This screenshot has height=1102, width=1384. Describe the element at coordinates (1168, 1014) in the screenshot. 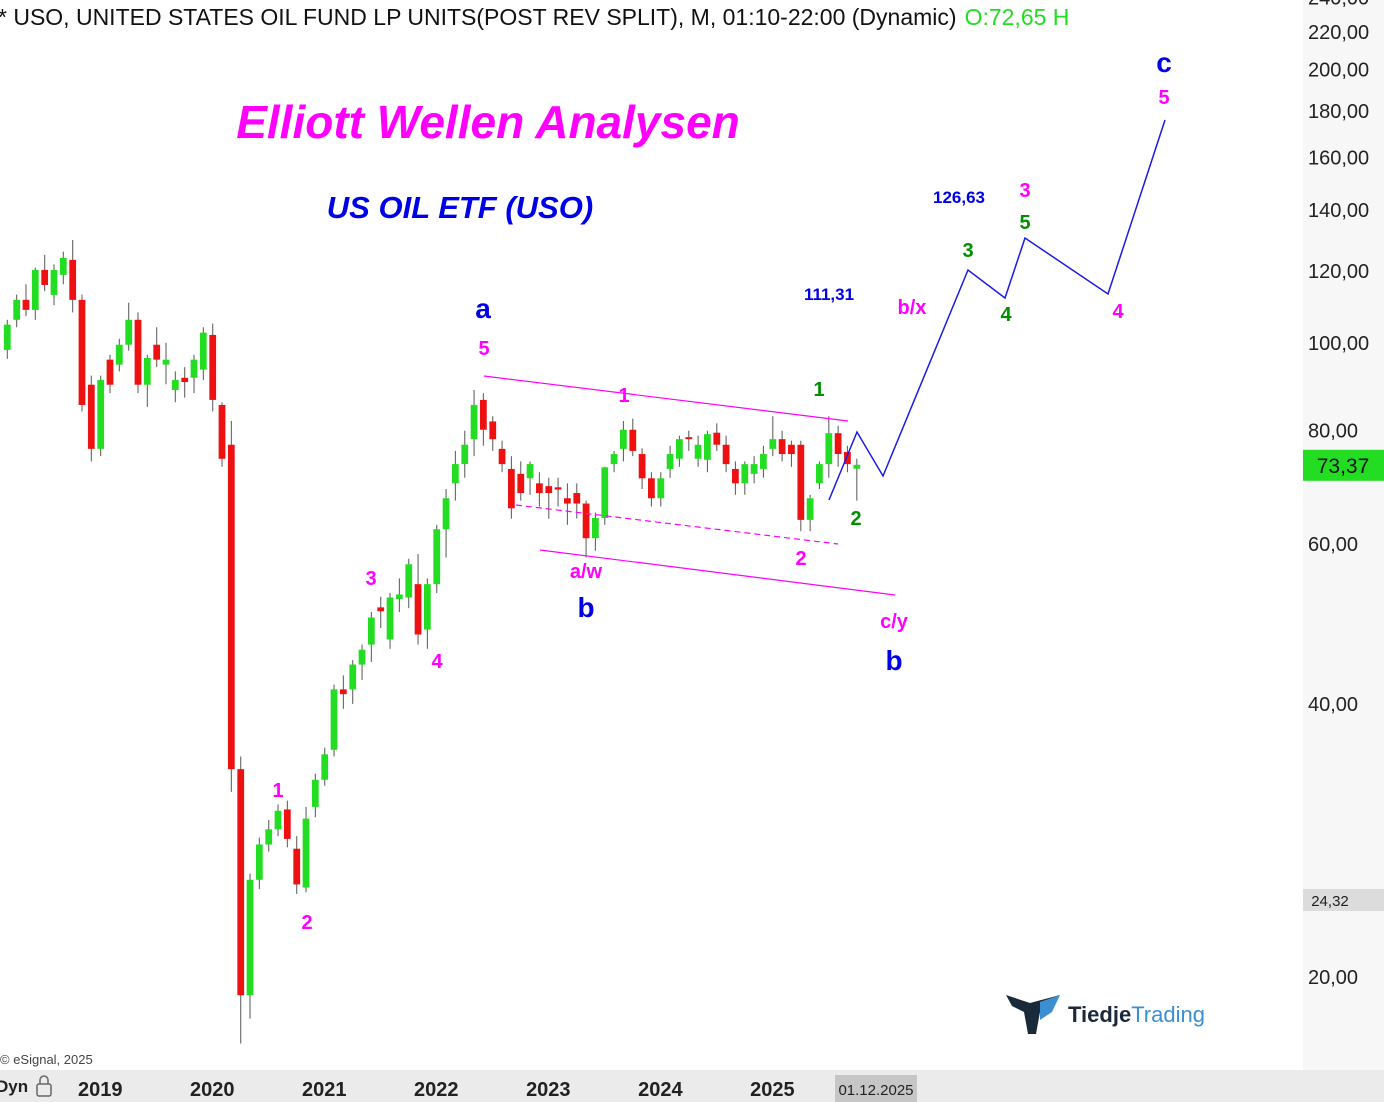

I see `logo-part: Trading` at that location.